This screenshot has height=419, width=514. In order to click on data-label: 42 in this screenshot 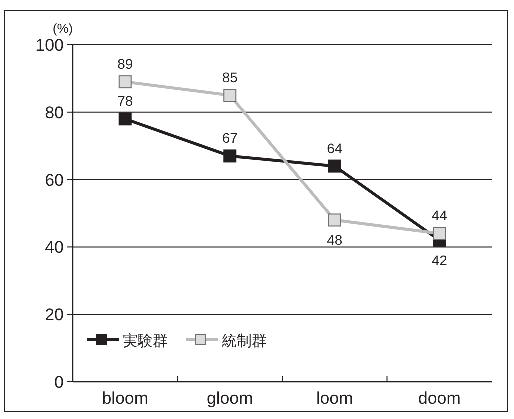, I will do `click(440, 260)`.